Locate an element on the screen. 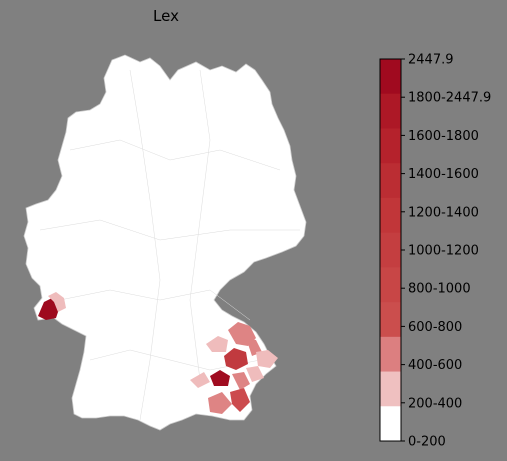  region-bavaria-light-a is located at coordinates (217, 344).